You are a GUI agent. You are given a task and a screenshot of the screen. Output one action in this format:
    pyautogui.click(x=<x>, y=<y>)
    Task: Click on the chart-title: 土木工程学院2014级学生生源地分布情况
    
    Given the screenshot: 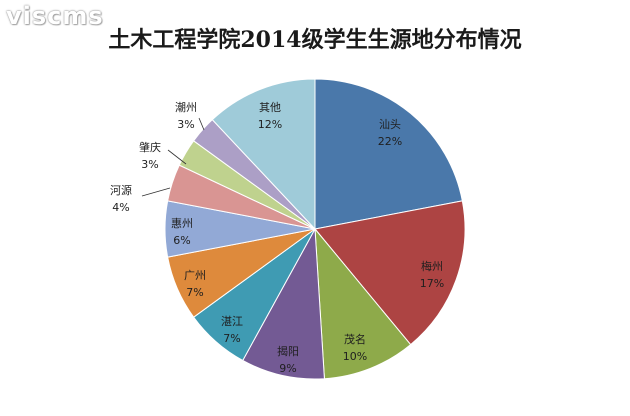 What is the action you would take?
    pyautogui.click(x=315, y=40)
    